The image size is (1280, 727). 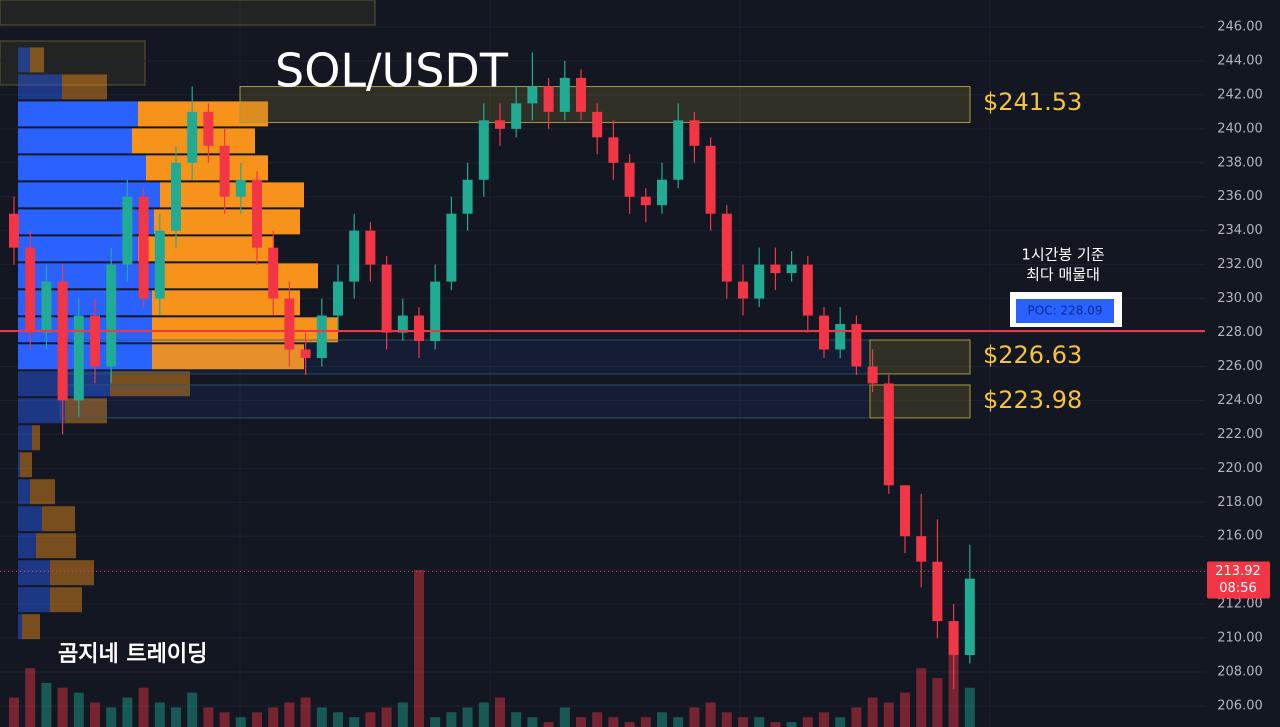 What do you see at coordinates (1032, 400) in the screenshot?
I see `zone-label: $223.98` at bounding box center [1032, 400].